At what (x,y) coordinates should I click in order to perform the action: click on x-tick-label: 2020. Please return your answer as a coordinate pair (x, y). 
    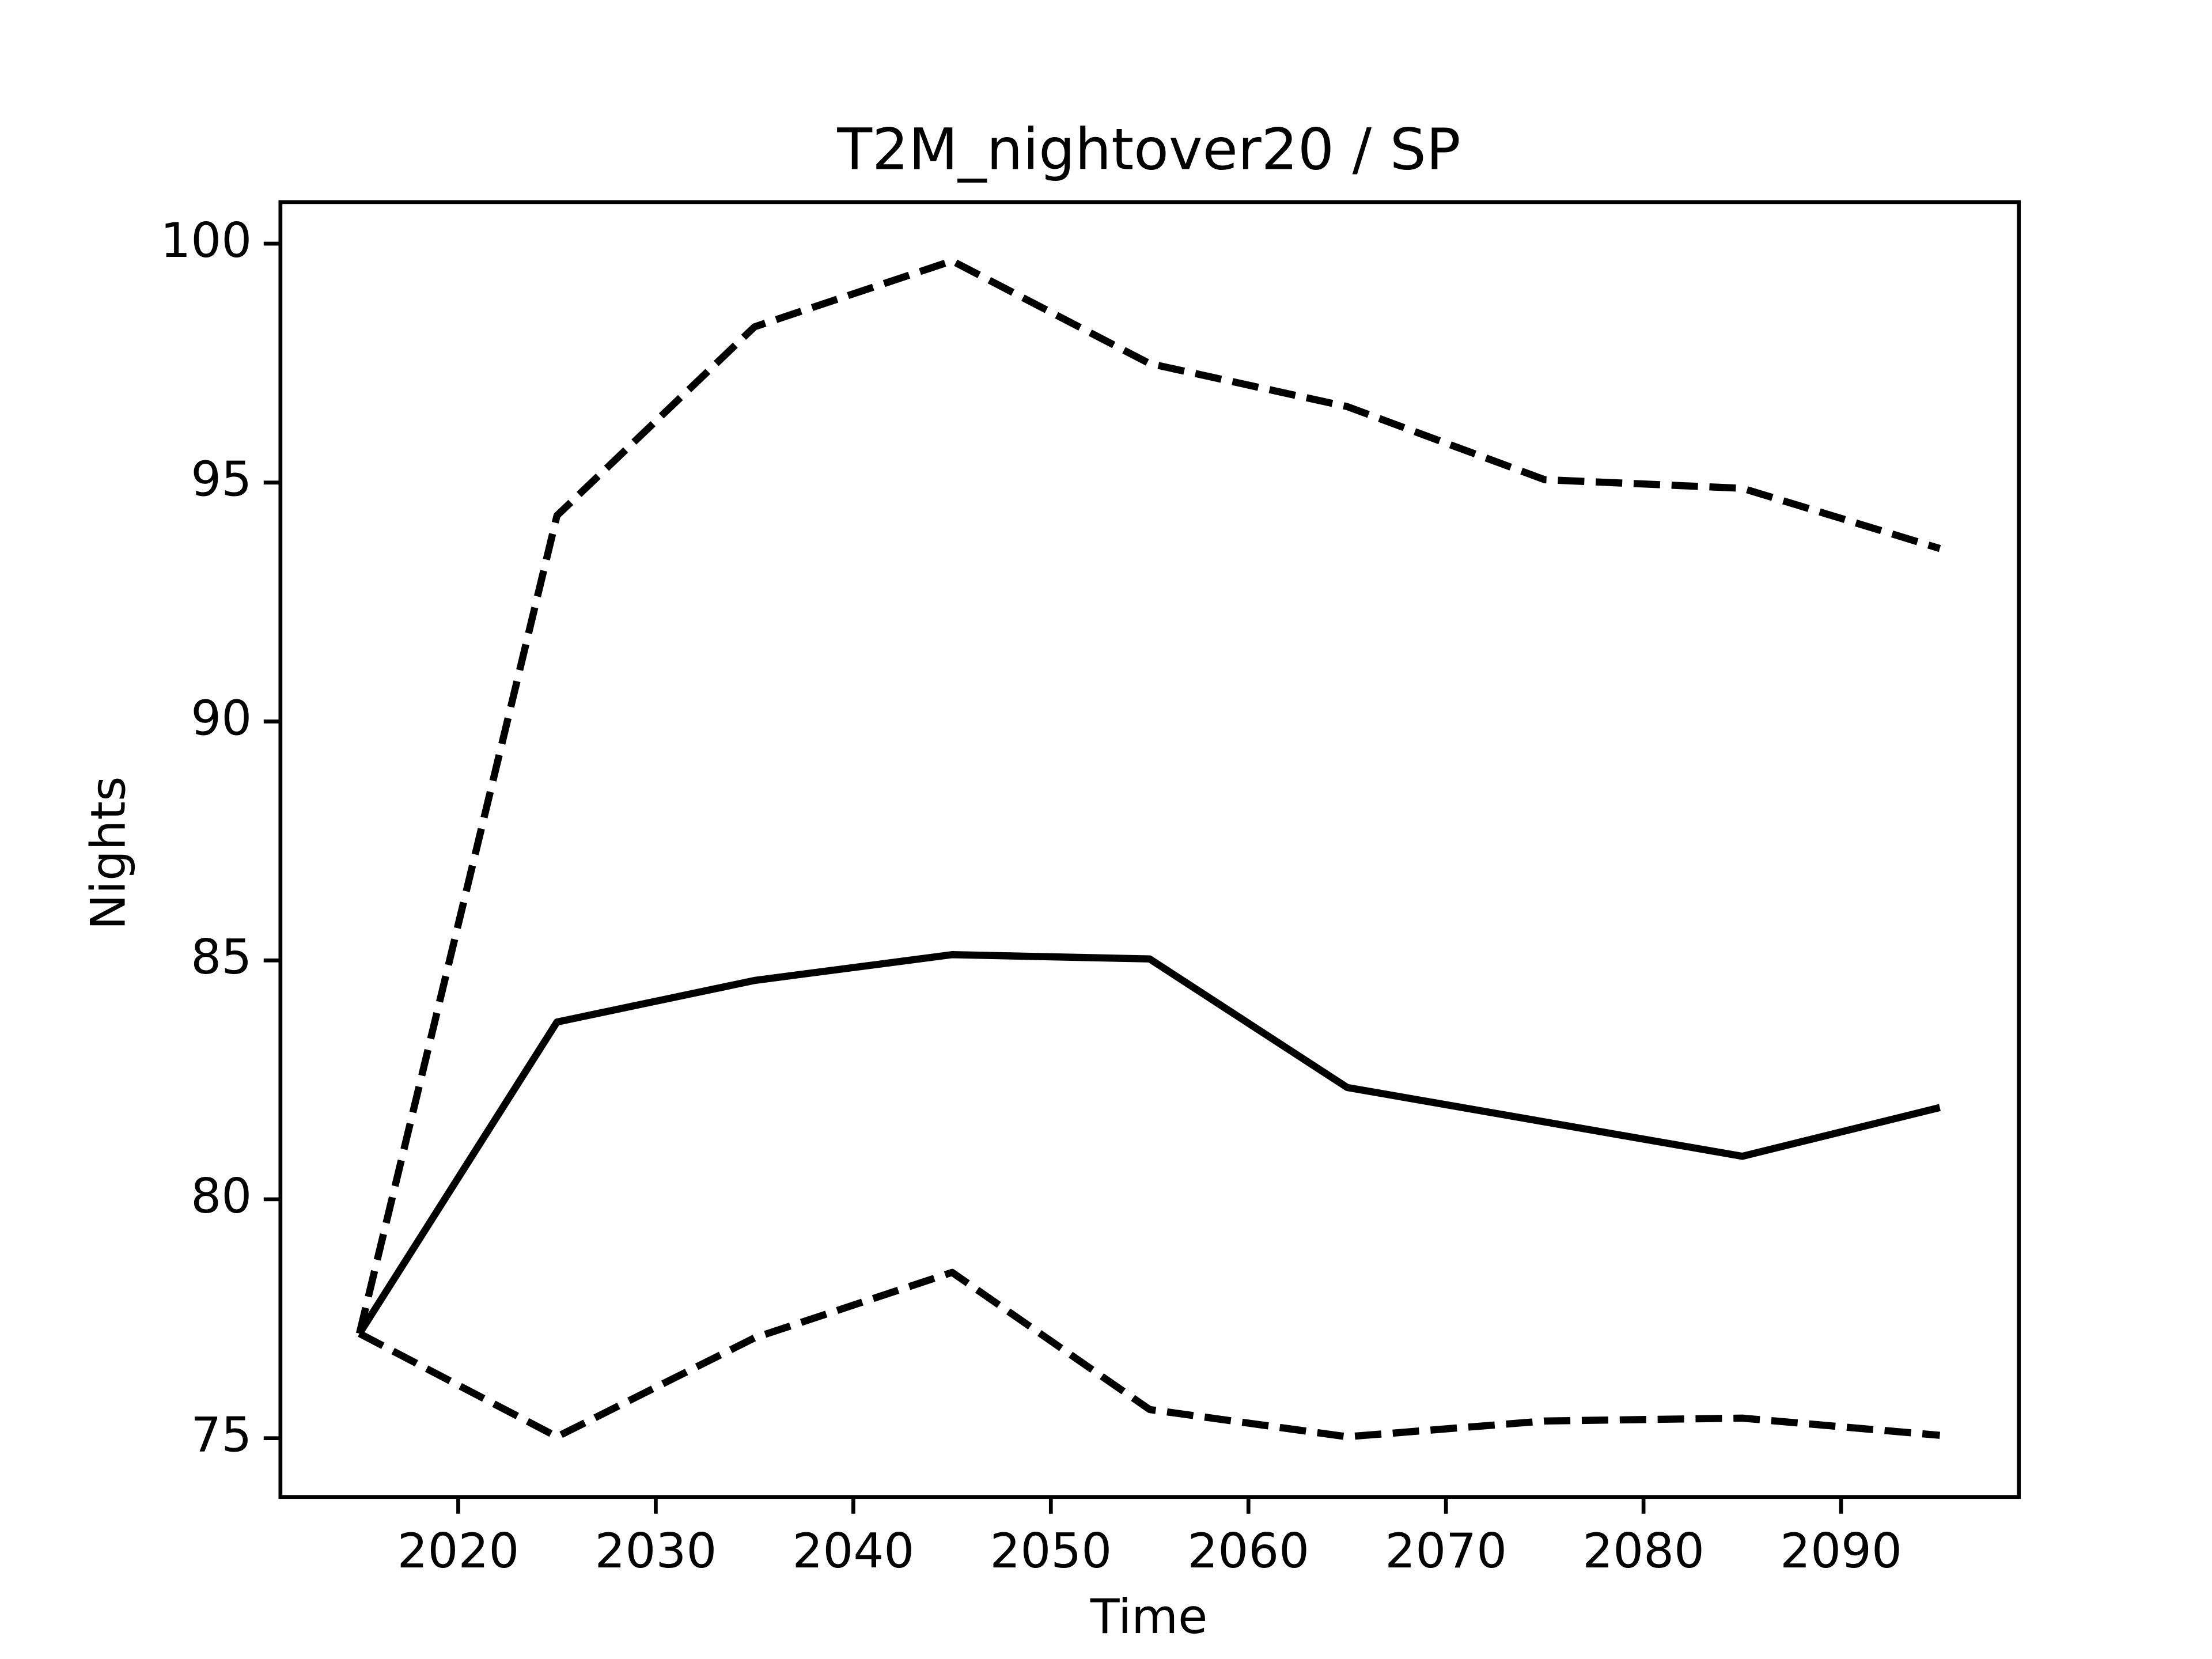
    Looking at the image, I should click on (458, 1551).